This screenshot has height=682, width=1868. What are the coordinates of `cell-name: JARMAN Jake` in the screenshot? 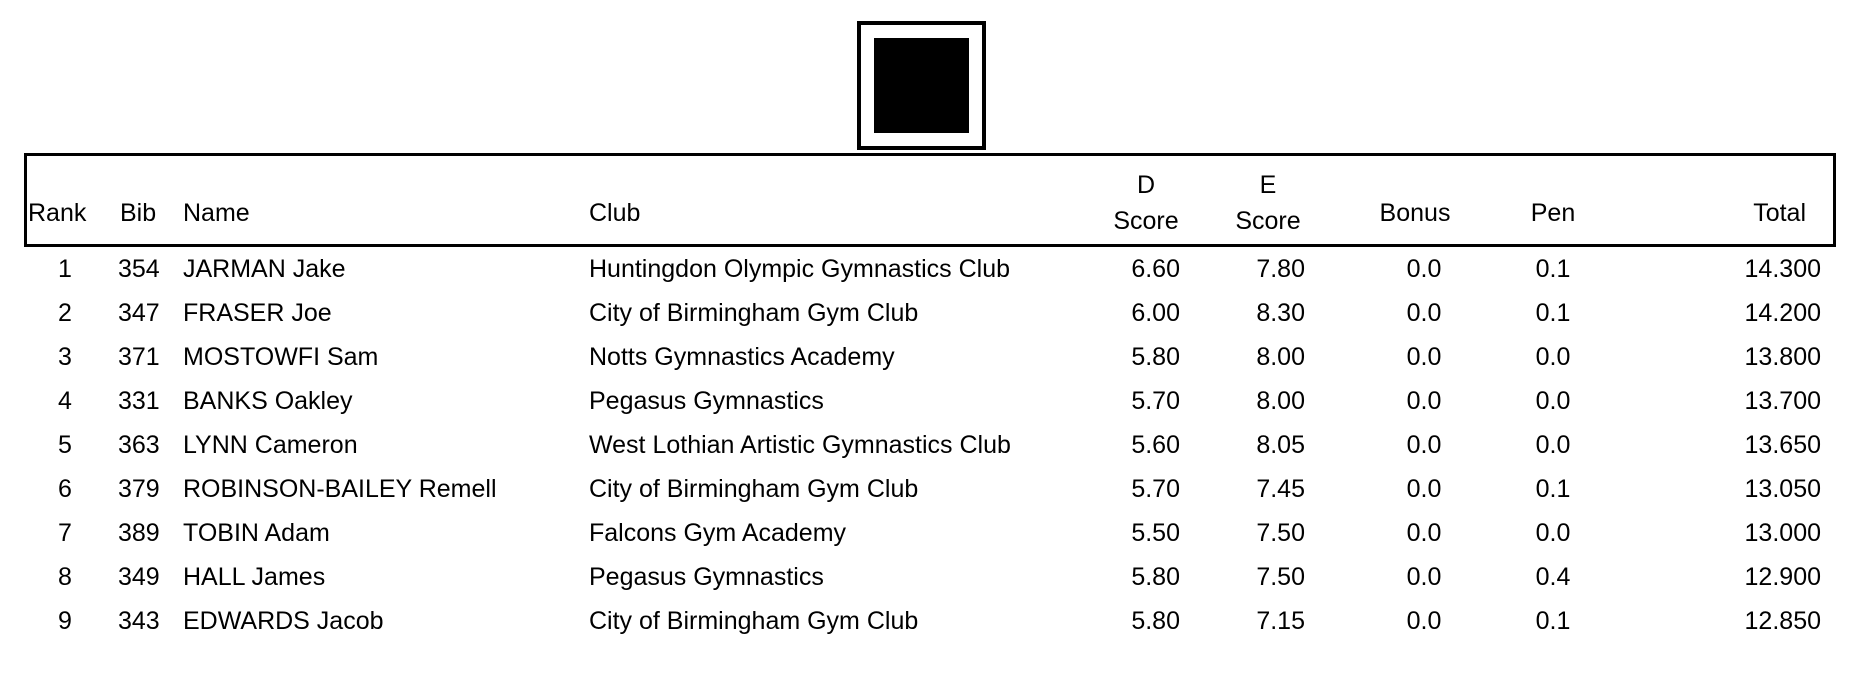 It's located at (264, 269).